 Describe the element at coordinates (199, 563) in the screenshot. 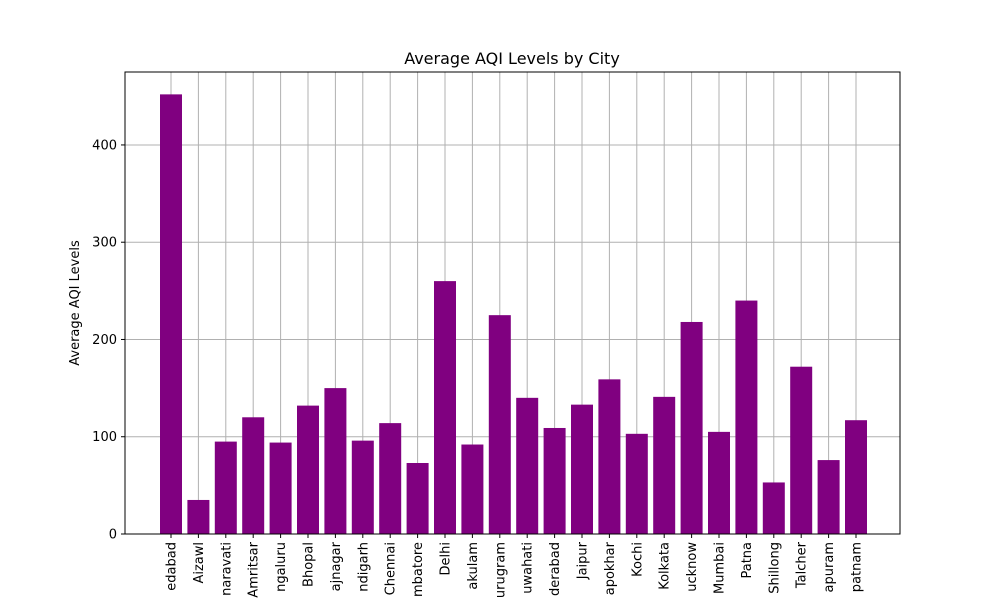

I see `x-tick-label: Aizawl` at that location.